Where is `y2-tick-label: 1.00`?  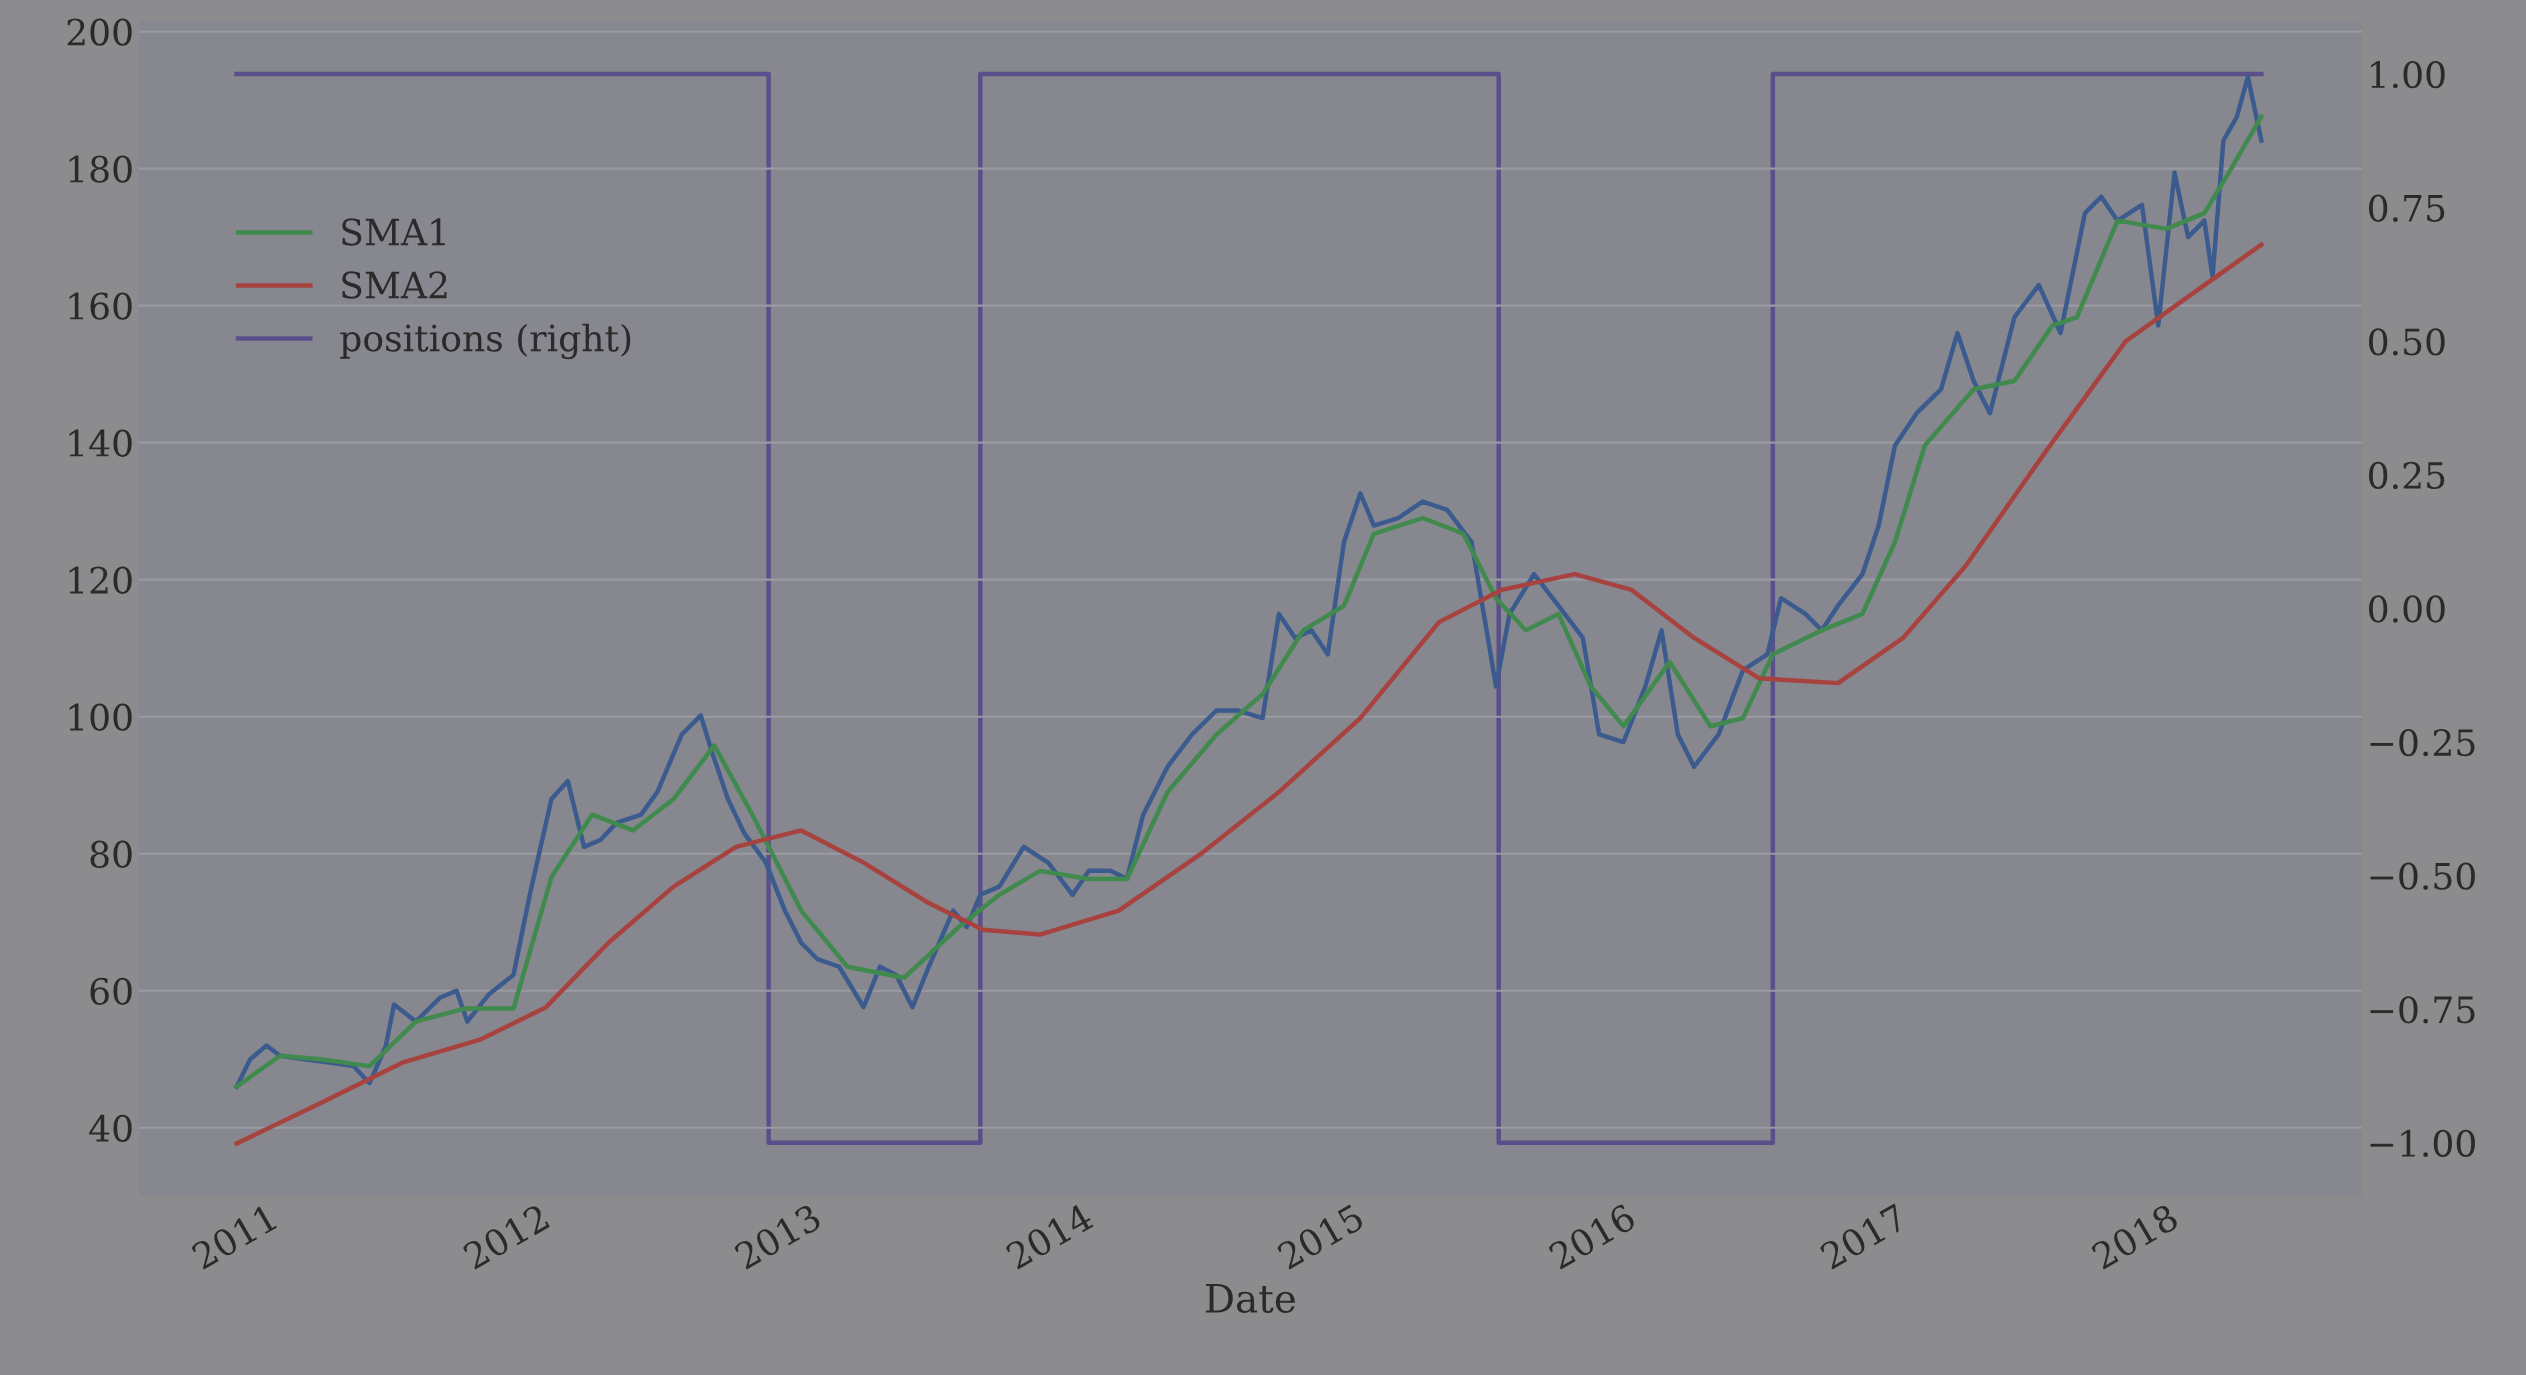 y2-tick-label: 1.00 is located at coordinates (2408, 74).